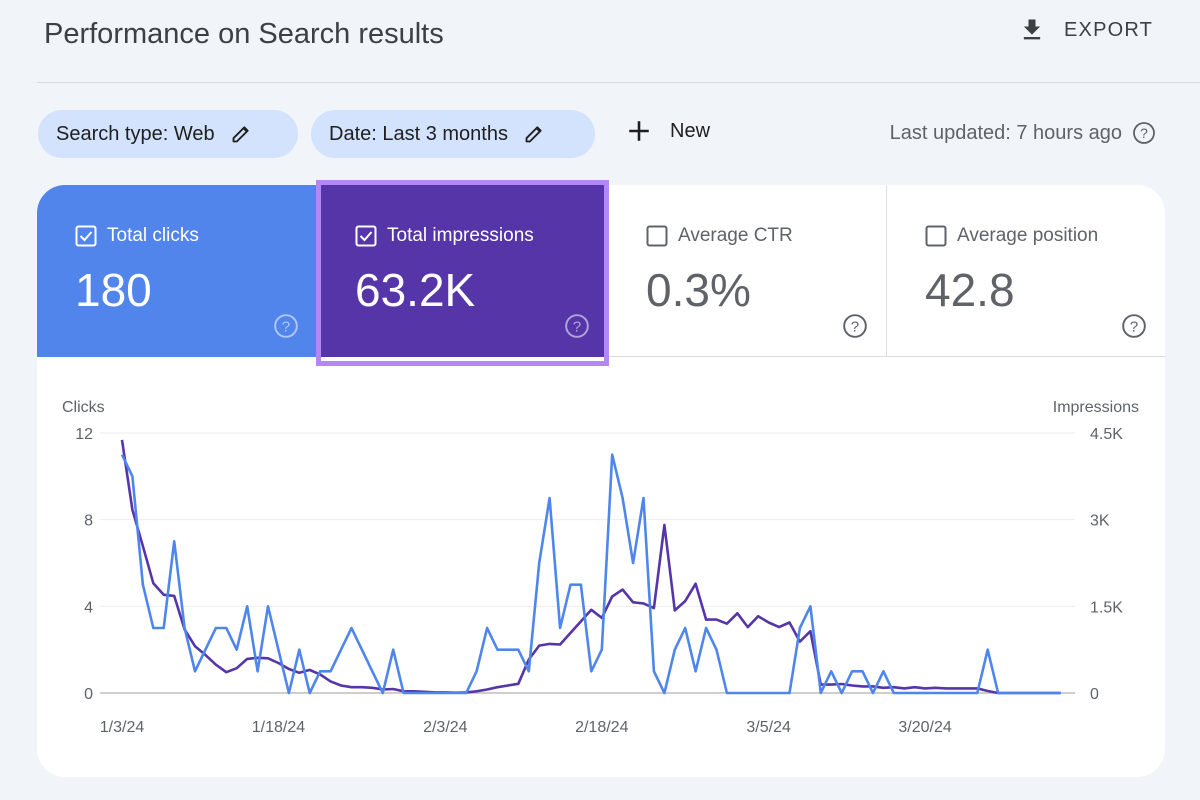 This screenshot has height=800, width=1200. I want to click on export-label: EXPORT, so click(1109, 29).